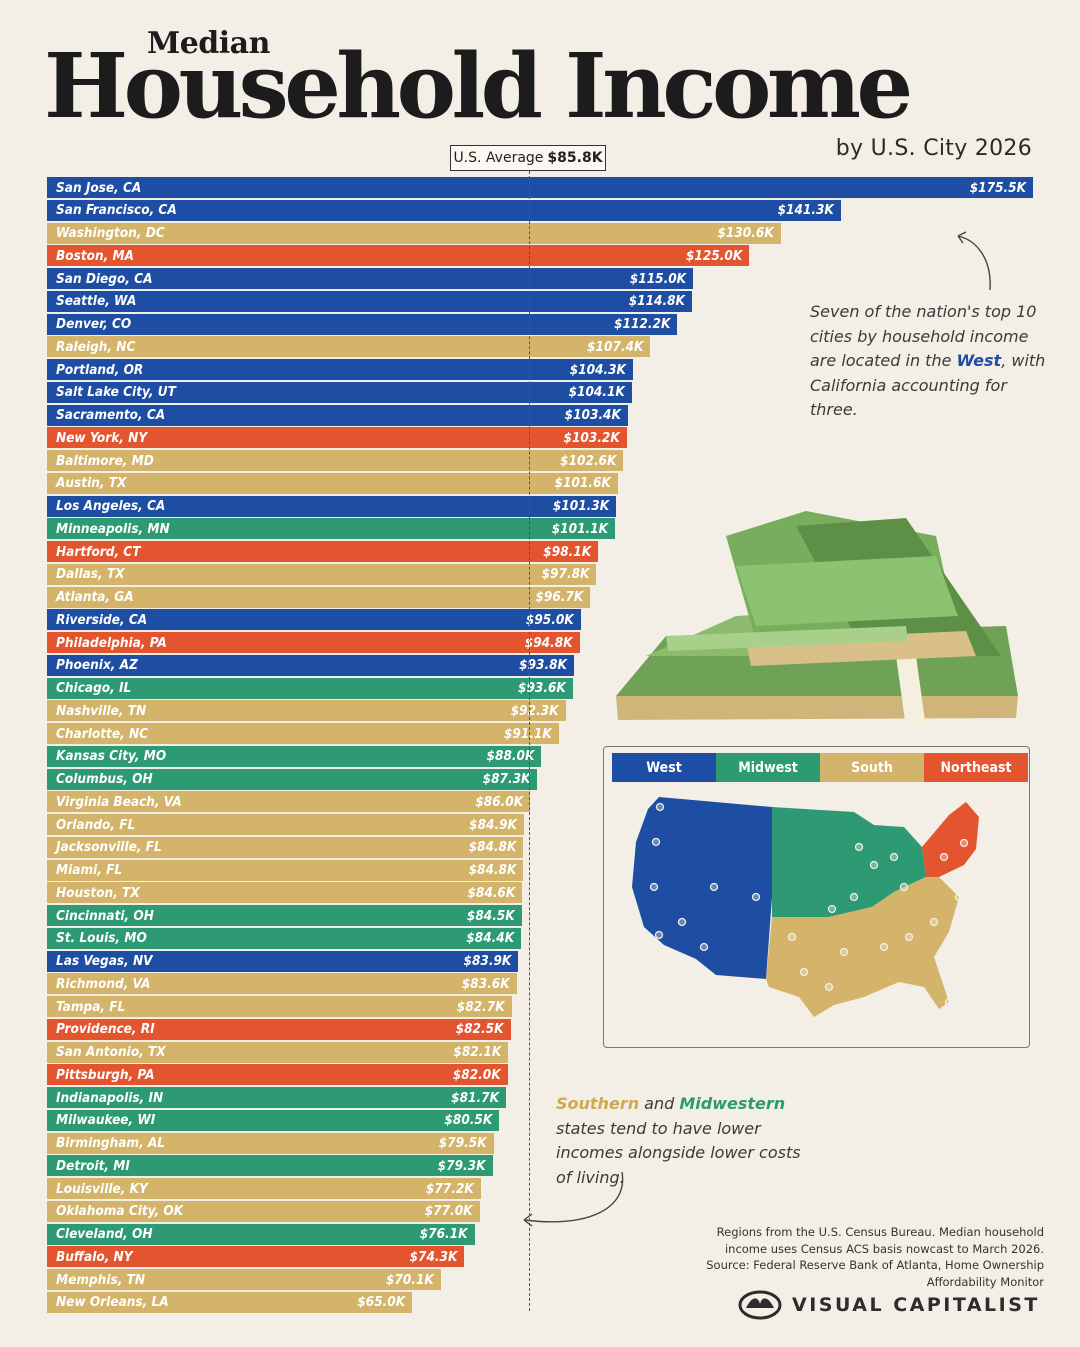 This screenshot has height=1347, width=1080. Describe the element at coordinates (111, 642) in the screenshot. I see `bar-city-label: Philadelphia, PA` at that location.